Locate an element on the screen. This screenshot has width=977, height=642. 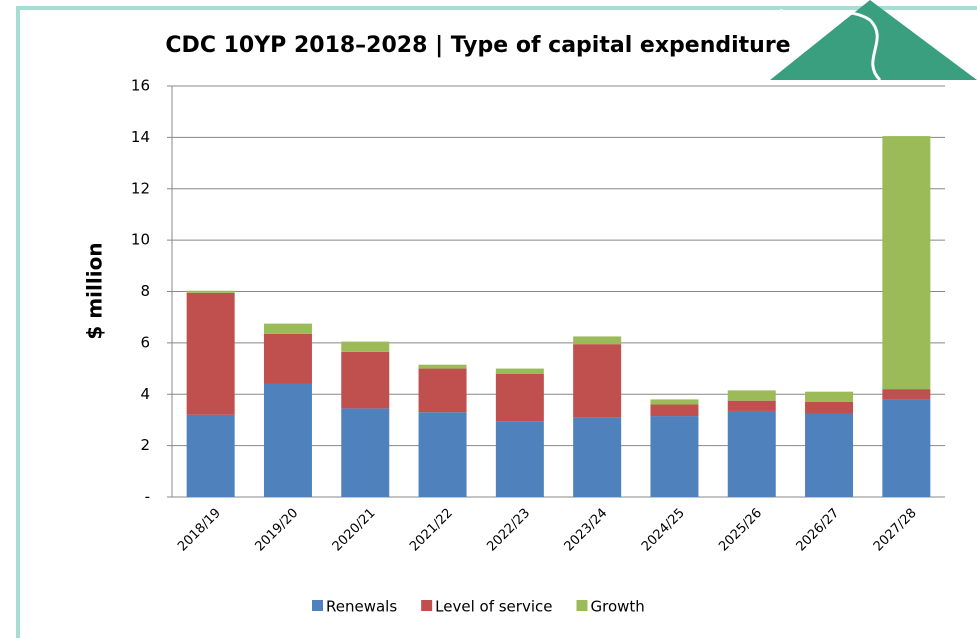
logo-triangle is located at coordinates (873, 40).